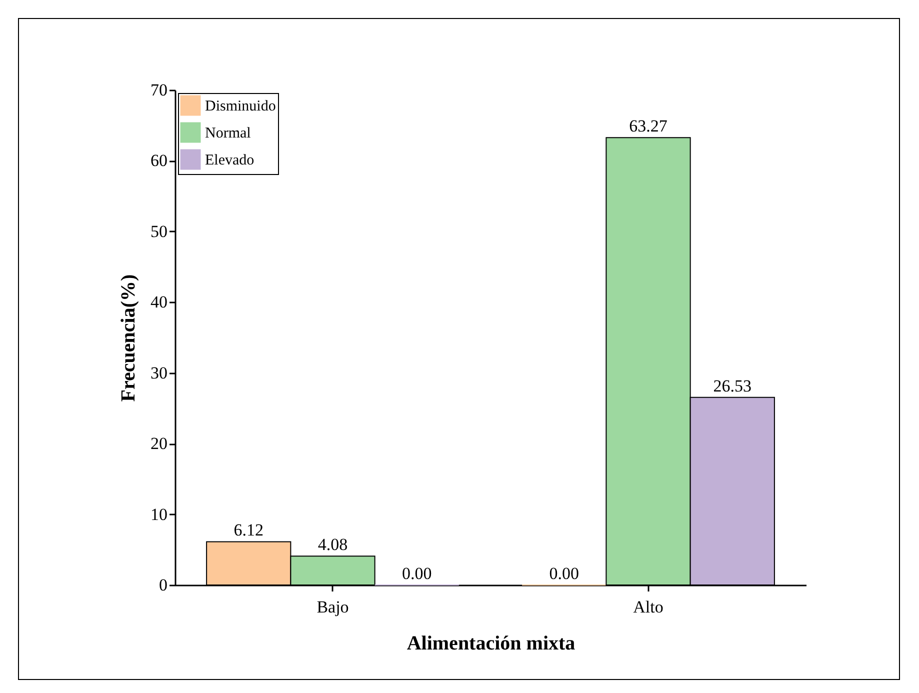  I want to click on y-tick-label: 60, so click(159, 160).